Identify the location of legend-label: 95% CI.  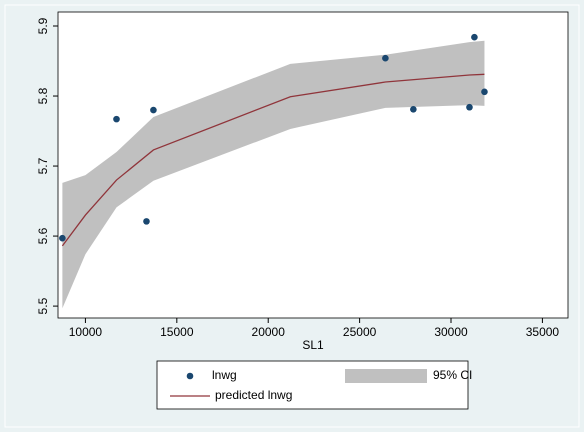
(452, 375).